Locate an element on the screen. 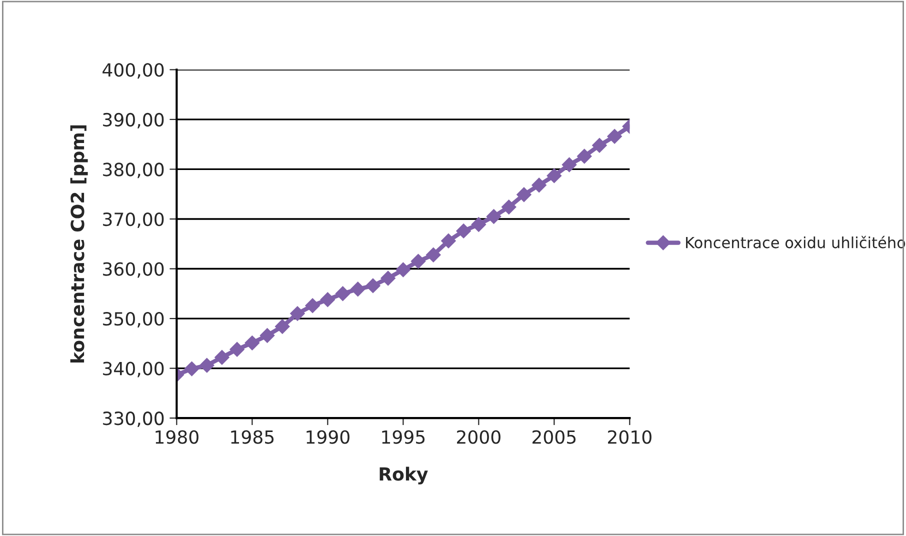 This screenshot has width=906, height=536. y-tick-label: 350,00 is located at coordinates (133, 320).